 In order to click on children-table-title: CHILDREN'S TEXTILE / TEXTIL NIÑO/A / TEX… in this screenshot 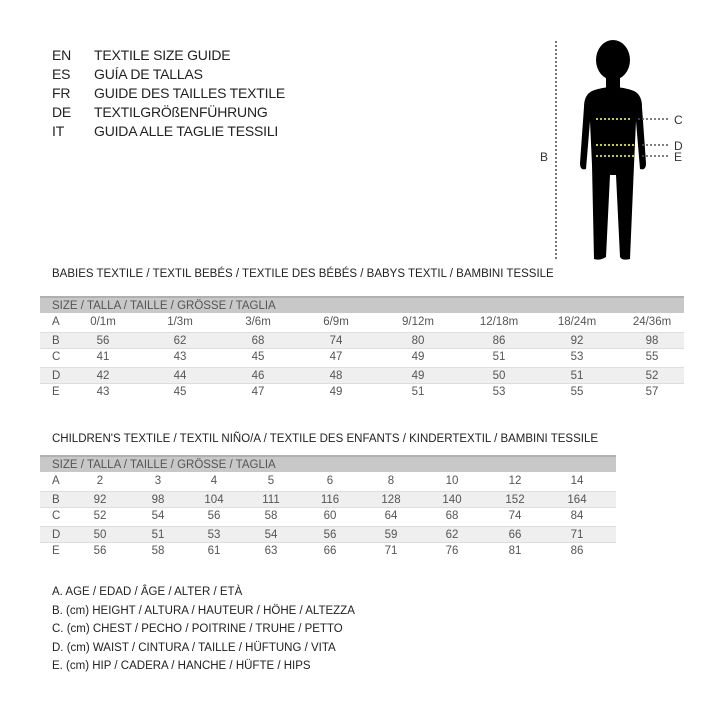, I will do `click(325, 439)`.